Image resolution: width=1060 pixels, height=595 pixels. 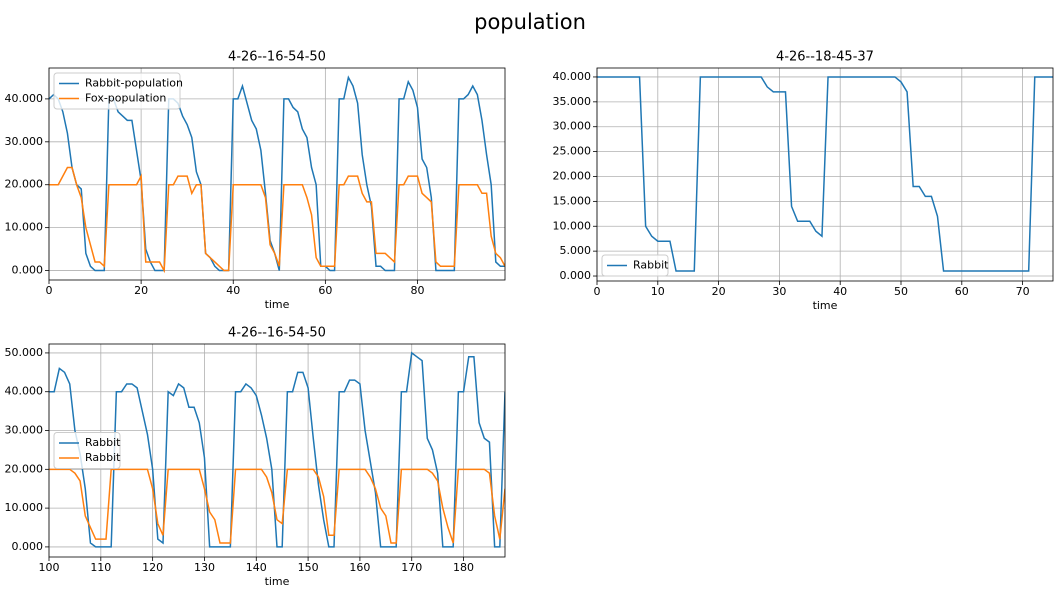 What do you see at coordinates (530, 22) in the screenshot?
I see `figure-title: population` at bounding box center [530, 22].